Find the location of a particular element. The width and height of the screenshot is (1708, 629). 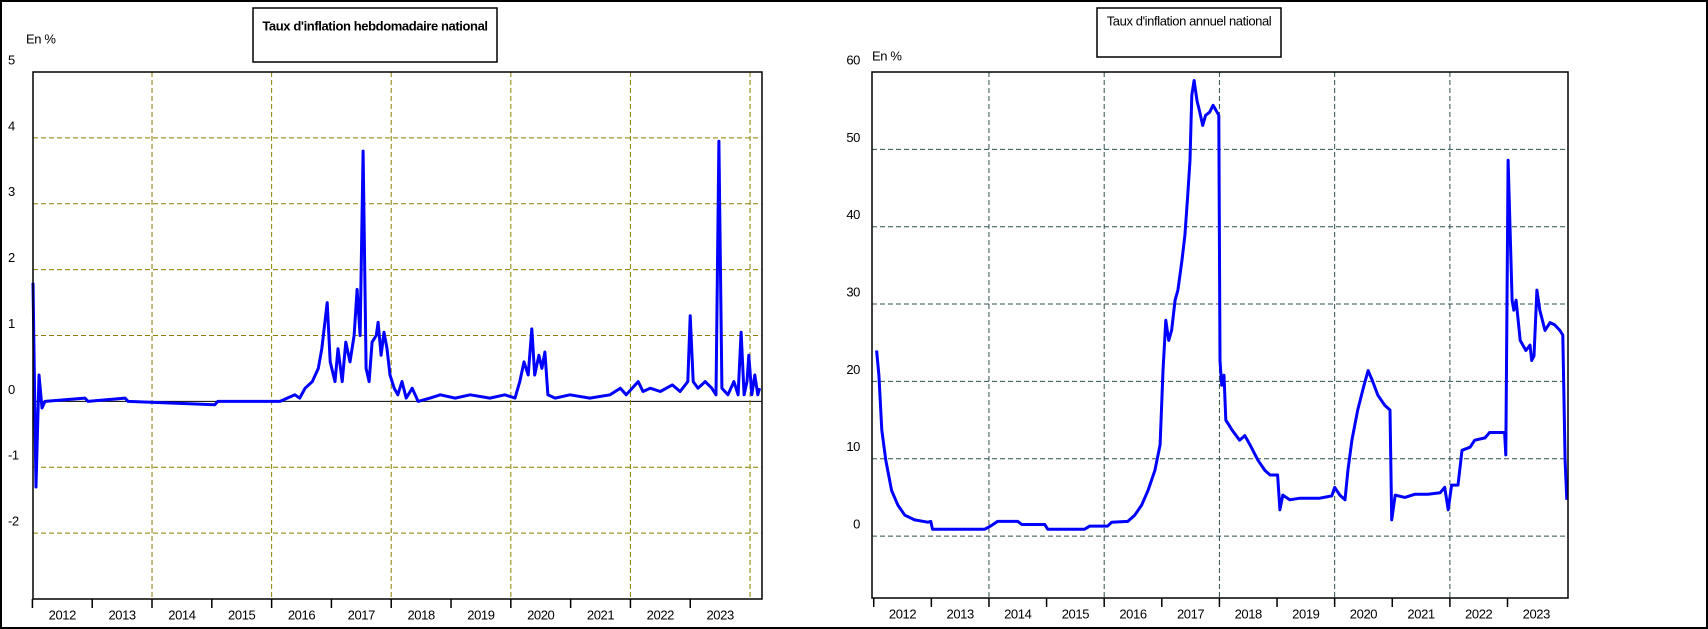

y-tick-label: -2 is located at coordinates (13, 521).